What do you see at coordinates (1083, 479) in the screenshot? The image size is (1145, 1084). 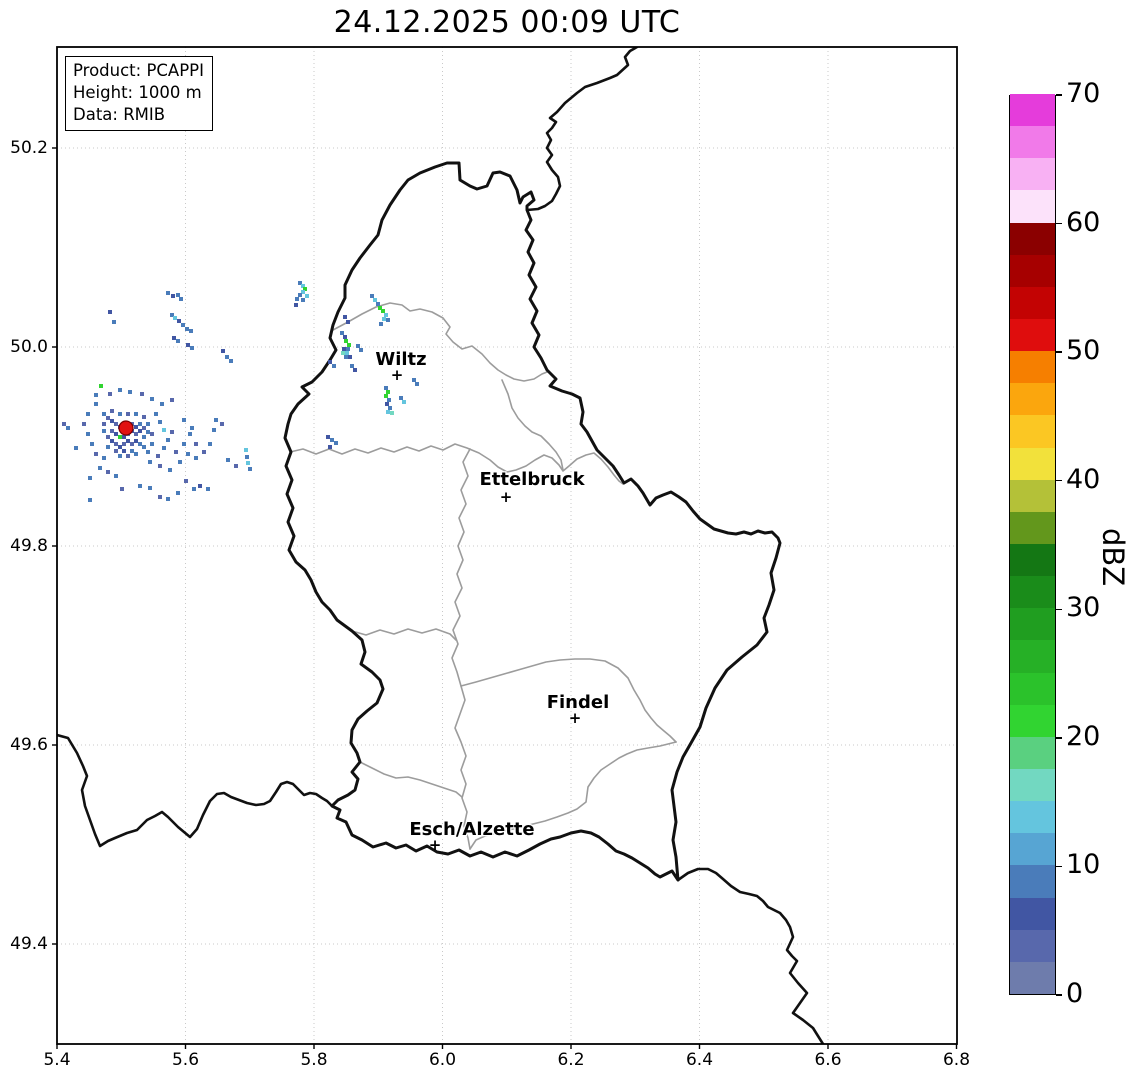 I see `colorbar-tick-label: 40` at bounding box center [1083, 479].